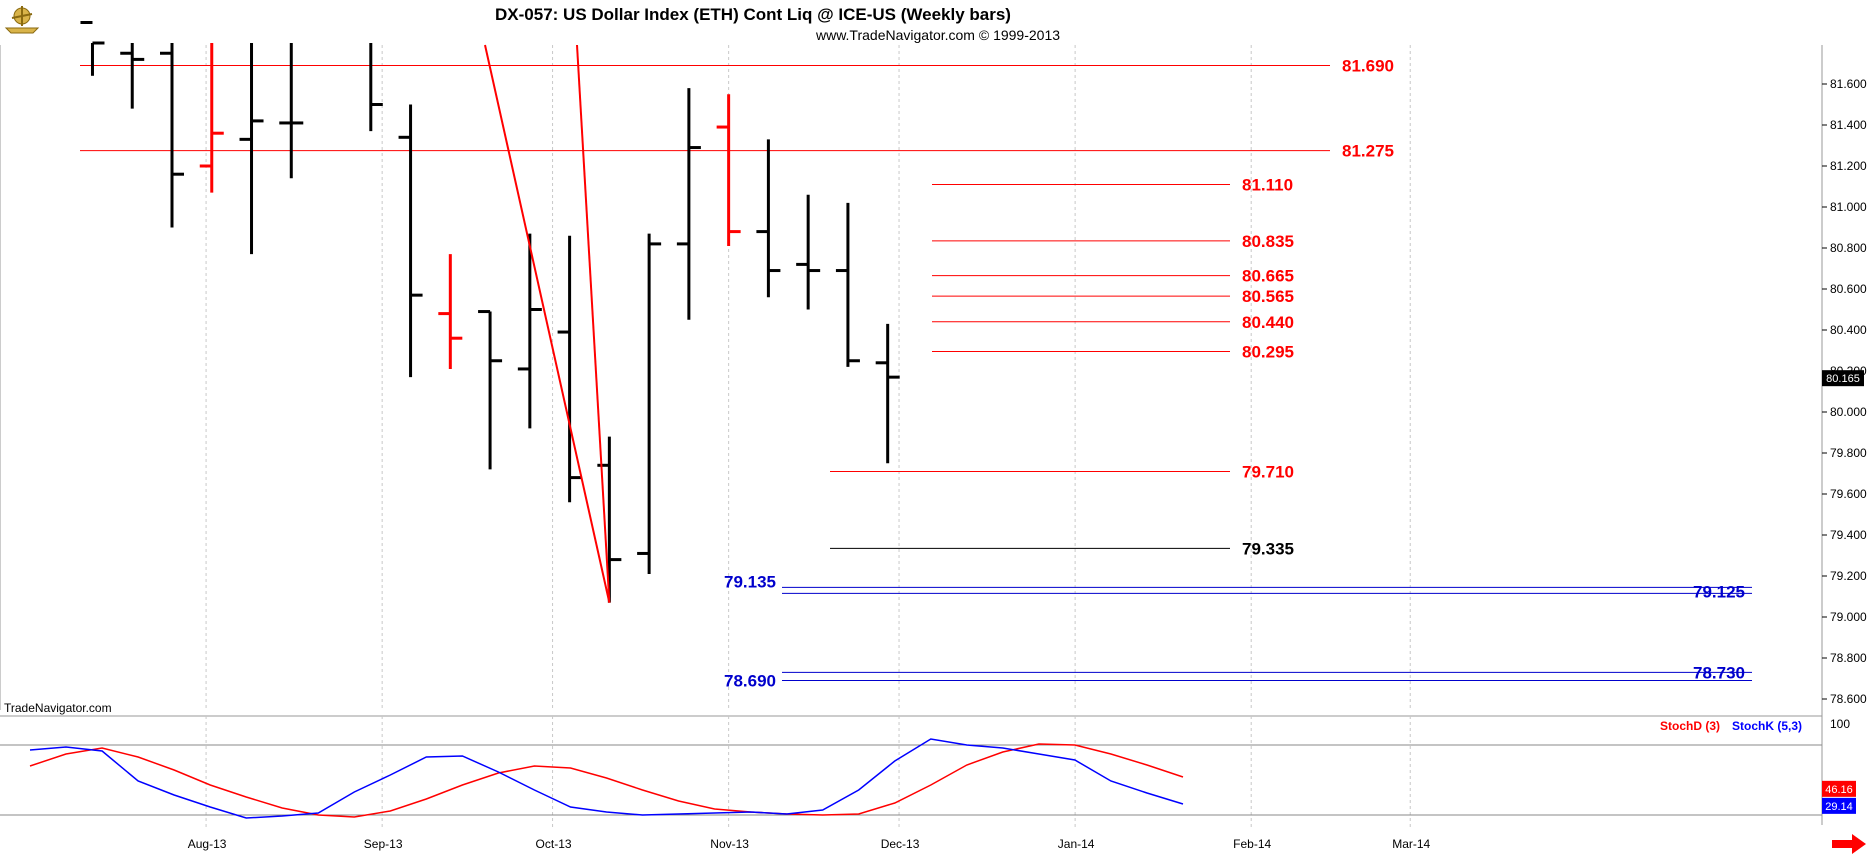  I want to click on stoch-last-label: 29.14, so click(1839, 807).